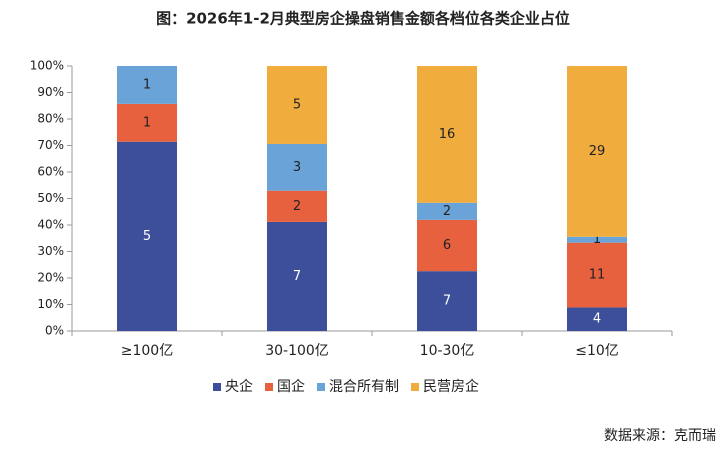 This screenshot has width=726, height=454. What do you see at coordinates (50, 225) in the screenshot?
I see `y-tick-label: 40%` at bounding box center [50, 225].